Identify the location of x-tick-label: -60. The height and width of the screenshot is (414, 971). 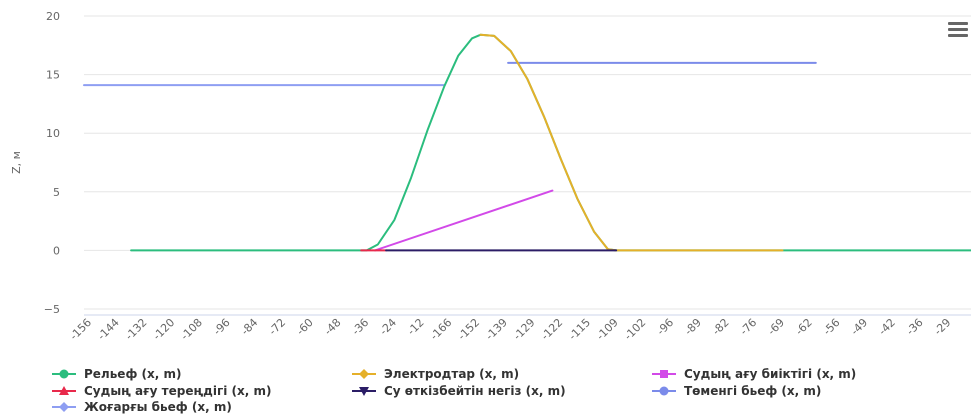
(305, 327).